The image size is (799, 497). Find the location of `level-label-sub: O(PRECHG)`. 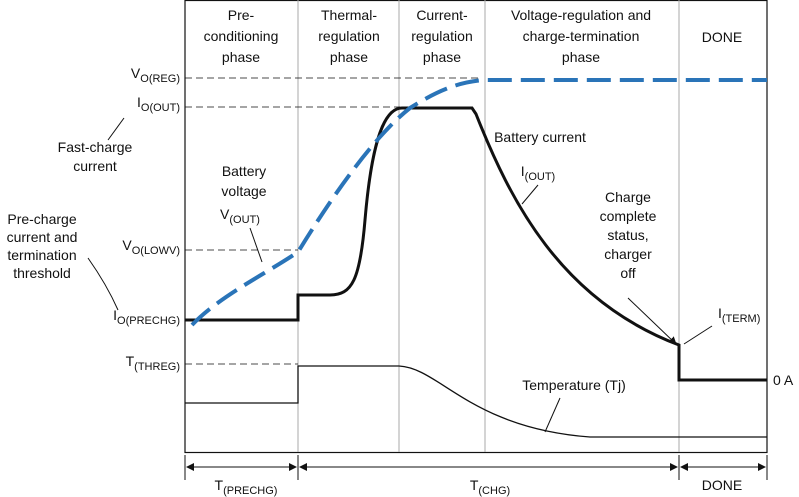

level-label-sub: O(PRECHG) is located at coordinates (148, 321).